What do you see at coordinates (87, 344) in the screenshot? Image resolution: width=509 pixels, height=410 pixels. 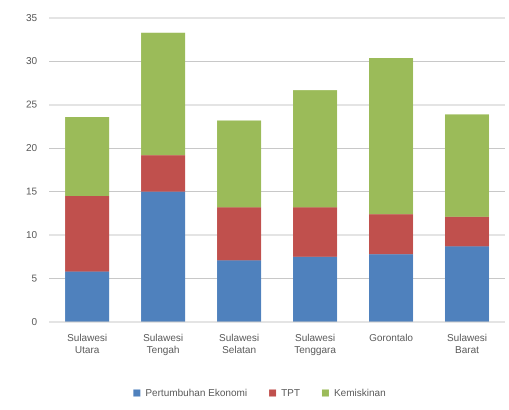 I see `x-tick-label: Sulawesi Utara` at bounding box center [87, 344].